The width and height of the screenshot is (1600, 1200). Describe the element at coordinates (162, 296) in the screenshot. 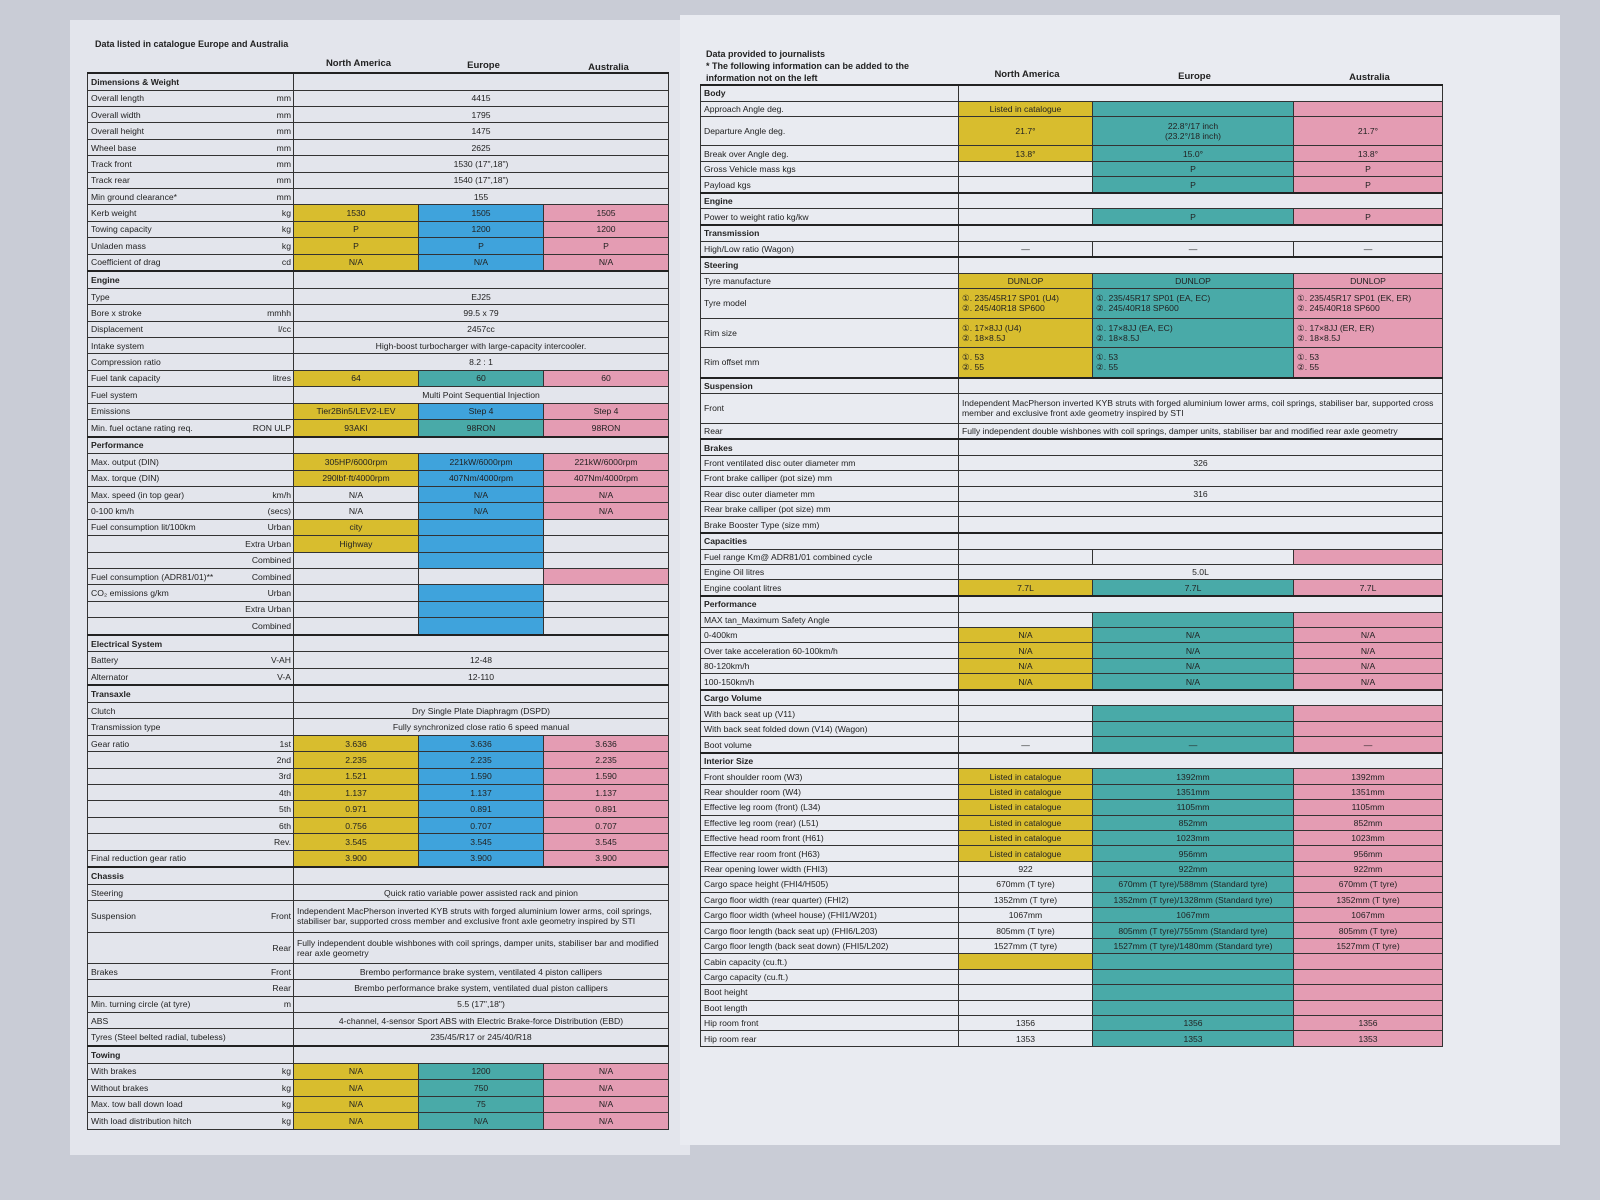

I see `row-label: Type` at that location.